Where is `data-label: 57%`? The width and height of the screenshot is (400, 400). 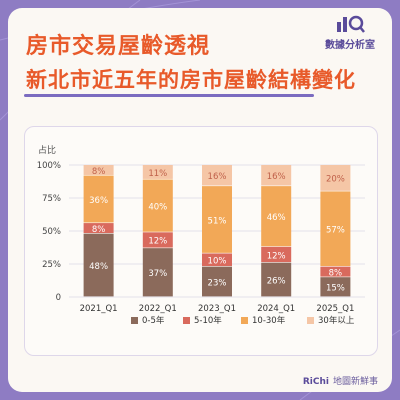 data-label: 57% is located at coordinates (335, 231).